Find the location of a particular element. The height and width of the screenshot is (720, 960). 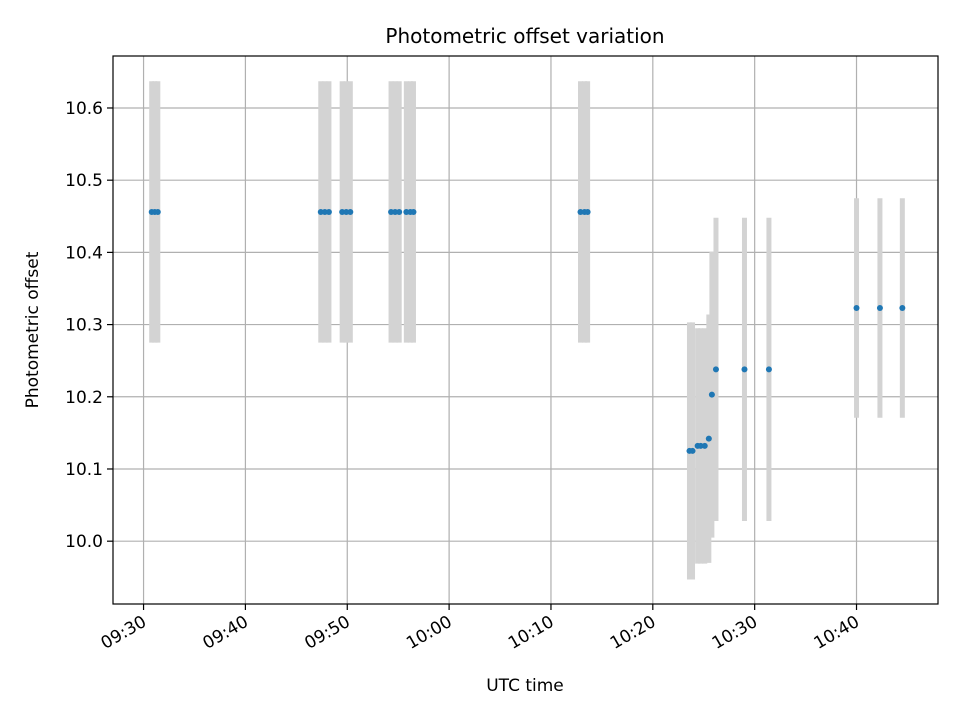

x-tick-label: 09:40 is located at coordinates (225, 633).